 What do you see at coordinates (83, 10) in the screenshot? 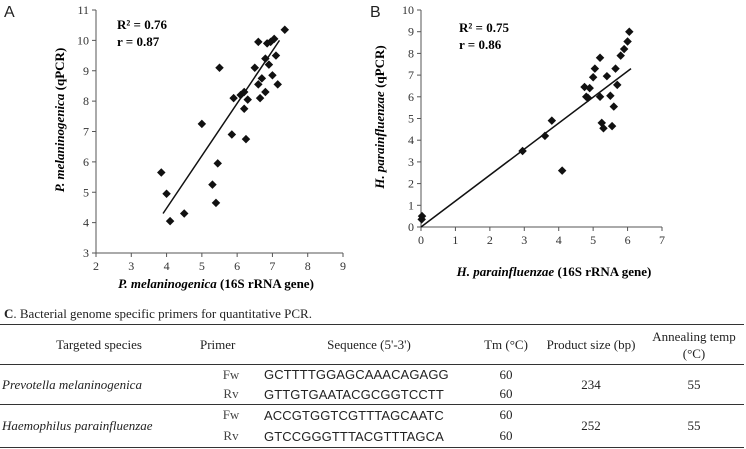
I see `y-tick-label: 11` at bounding box center [83, 10].